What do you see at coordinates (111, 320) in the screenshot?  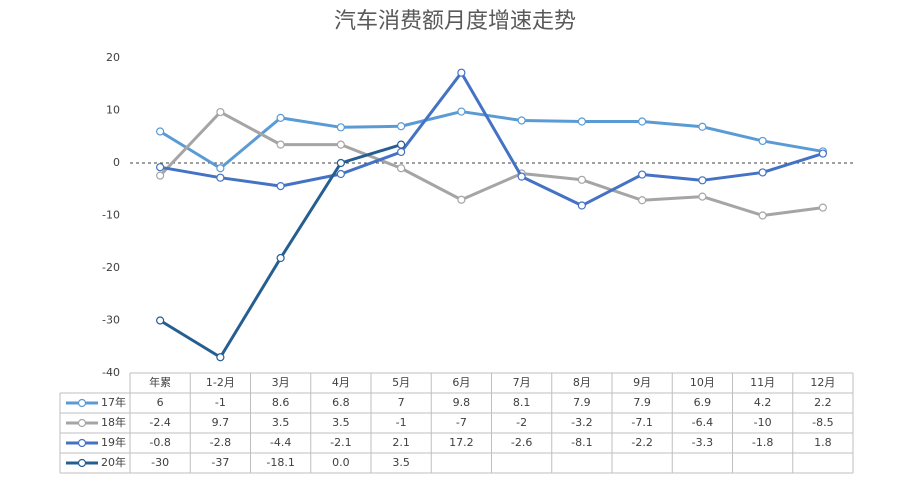 I see `y-tick-label: -30` at bounding box center [111, 320].